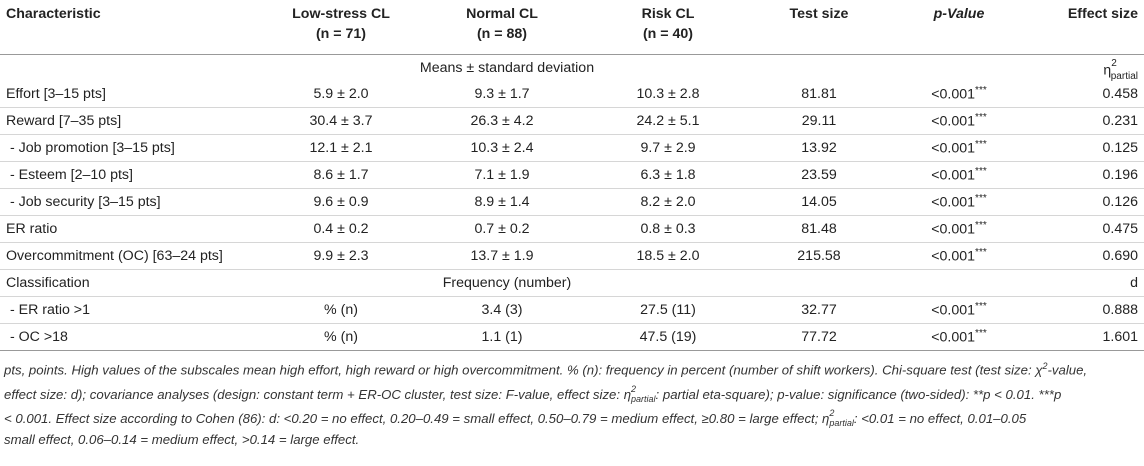 The height and width of the screenshot is (466, 1144). I want to click on section-means: Means ± standard deviation η2partial, so click(572, 68).